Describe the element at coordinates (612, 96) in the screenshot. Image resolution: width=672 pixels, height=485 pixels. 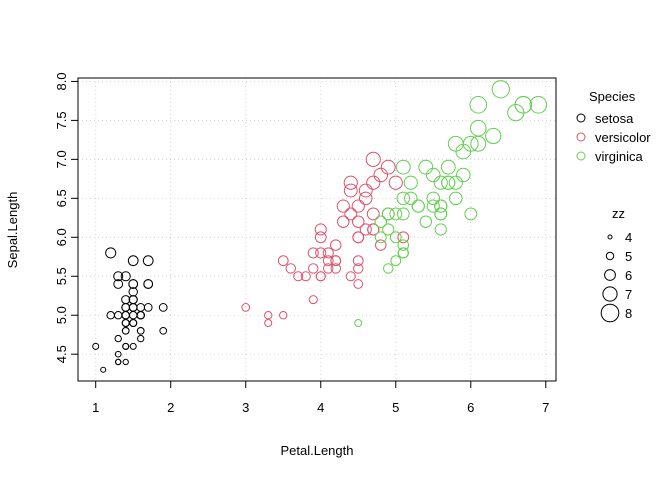
I see `species-legend-title: Species` at that location.